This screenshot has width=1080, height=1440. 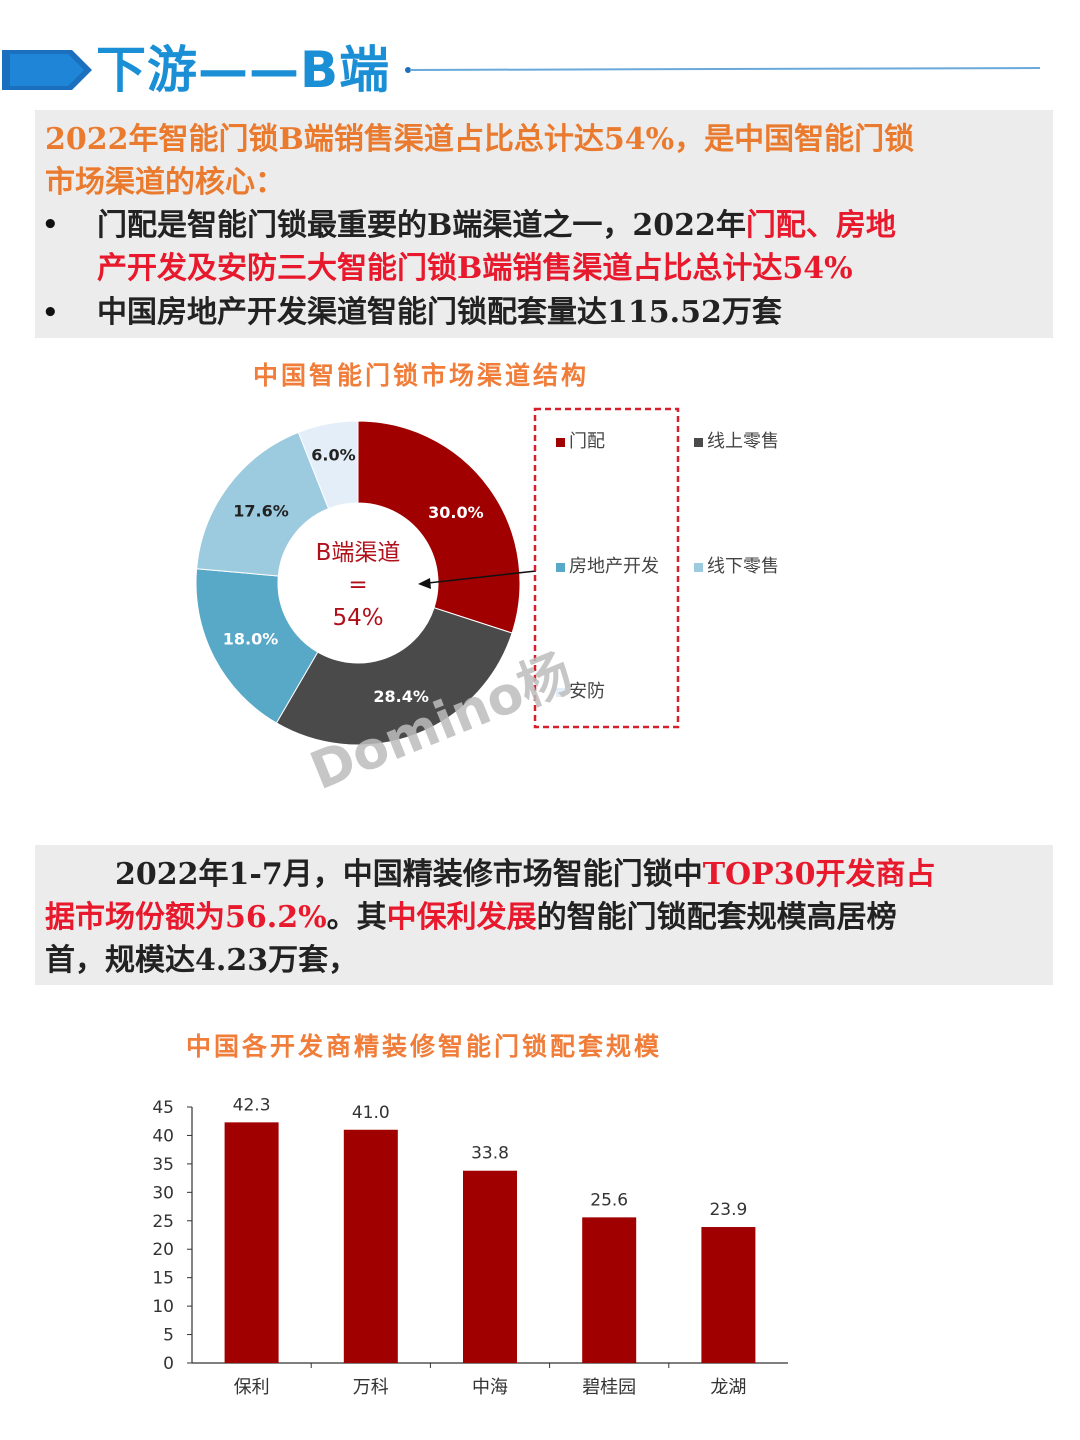 I want to click on legend-highlight-box, so click(x=606, y=568).